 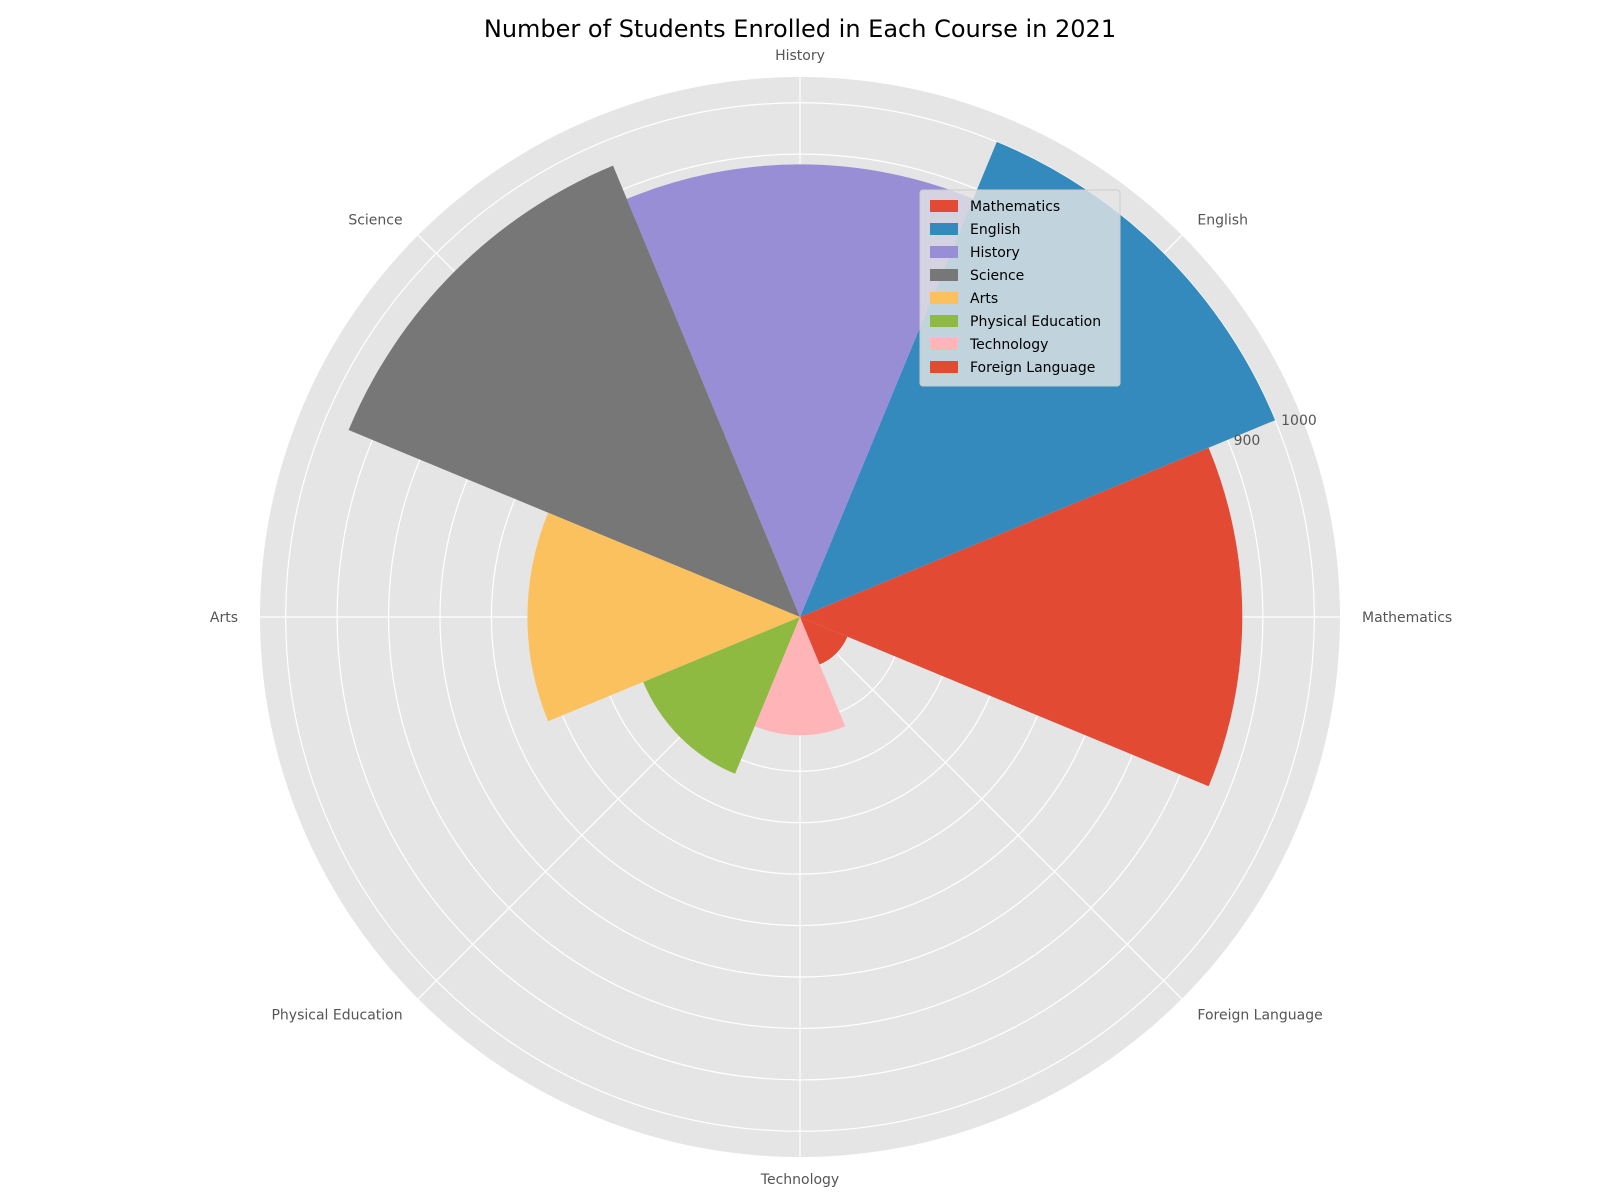 I want to click on bar-physical-education, so click(x=721, y=695).